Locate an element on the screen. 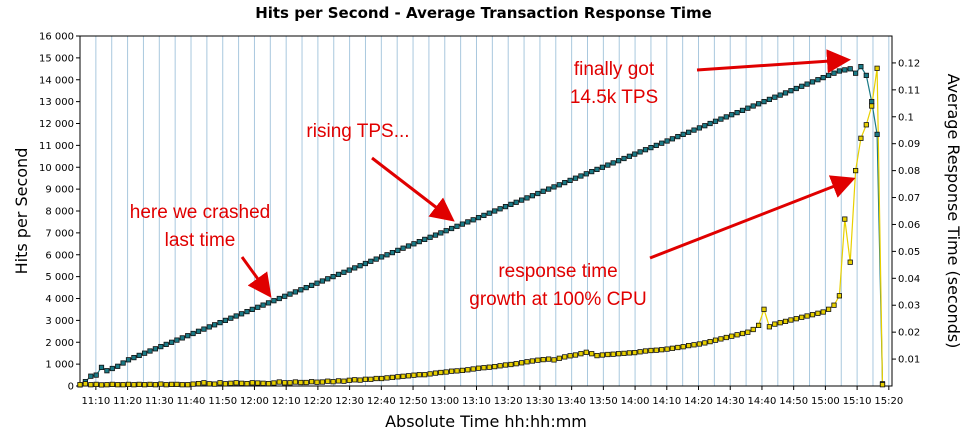 The height and width of the screenshot is (435, 967). x-tick-label: 13:50 is located at coordinates (603, 401).